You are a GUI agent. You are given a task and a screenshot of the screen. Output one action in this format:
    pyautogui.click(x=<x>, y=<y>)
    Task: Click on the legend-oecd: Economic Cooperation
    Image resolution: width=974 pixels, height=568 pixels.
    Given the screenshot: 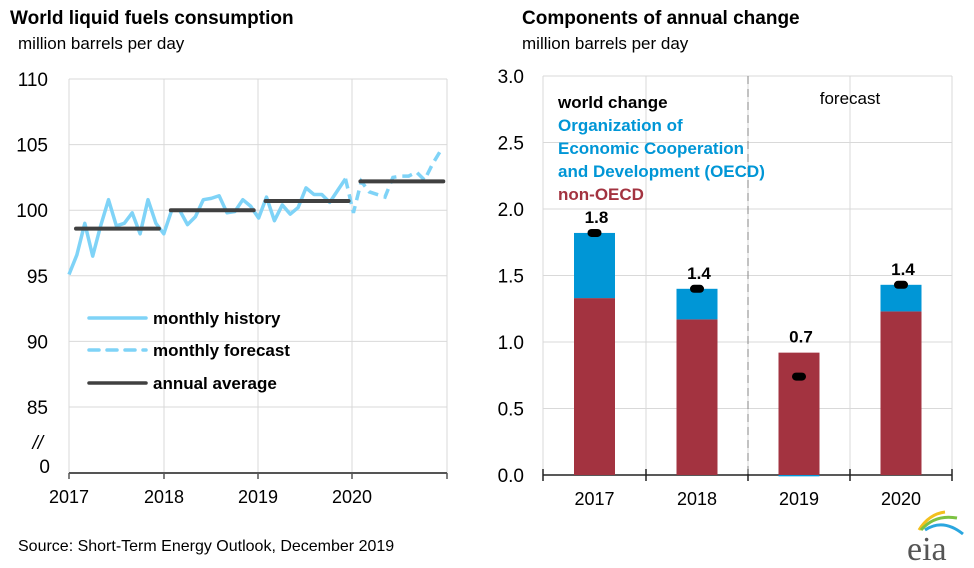 What is the action you would take?
    pyautogui.click(x=651, y=148)
    